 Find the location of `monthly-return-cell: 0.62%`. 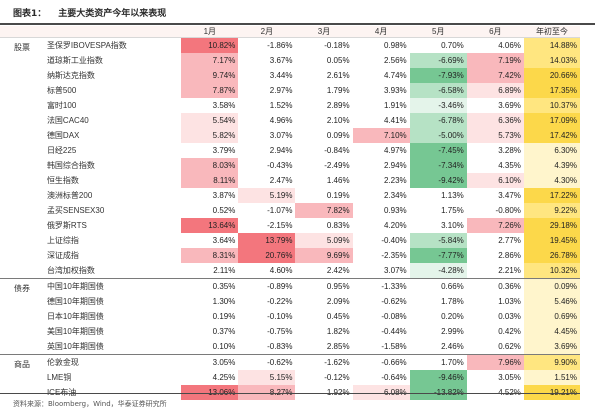

monthly-return-cell: 0.62% is located at coordinates (509, 346).